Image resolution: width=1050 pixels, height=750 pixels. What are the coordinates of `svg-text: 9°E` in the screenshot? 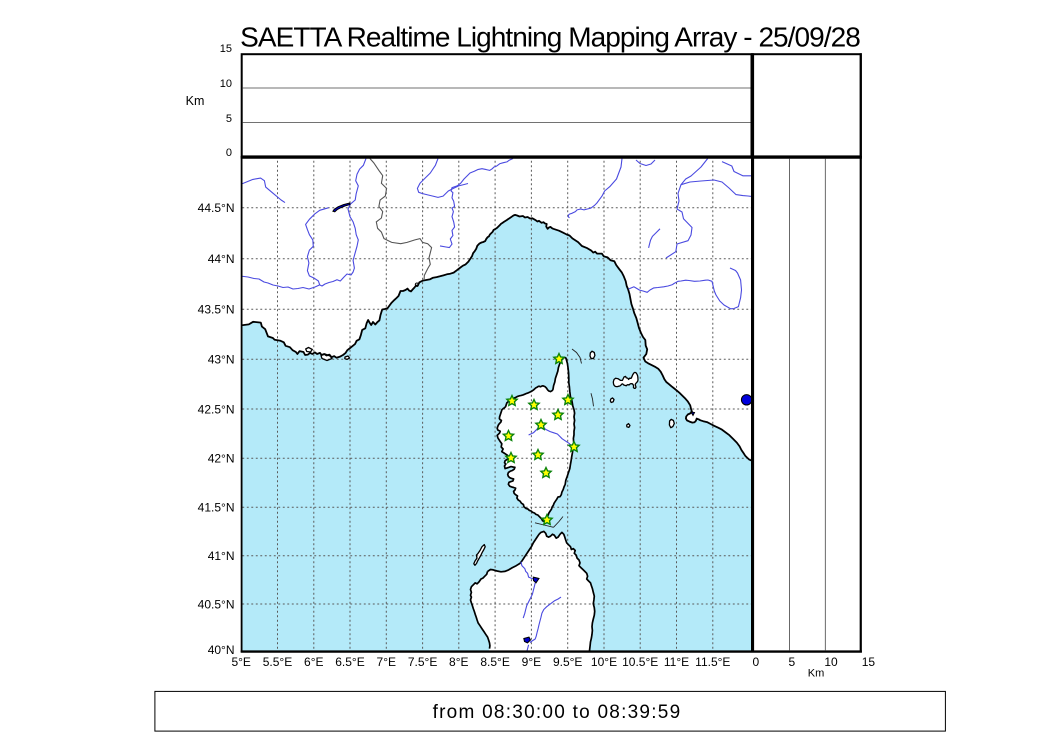 It's located at (531, 662).